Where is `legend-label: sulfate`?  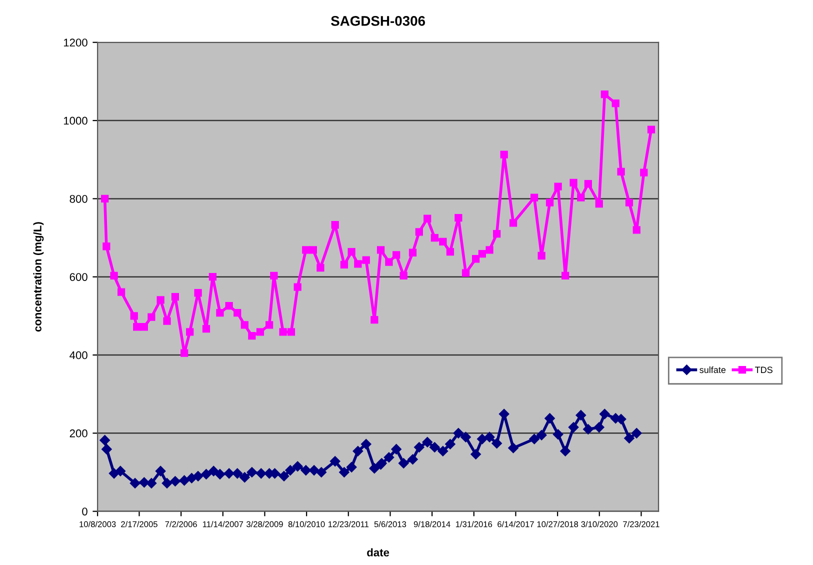 legend-label: sulfate is located at coordinates (713, 370).